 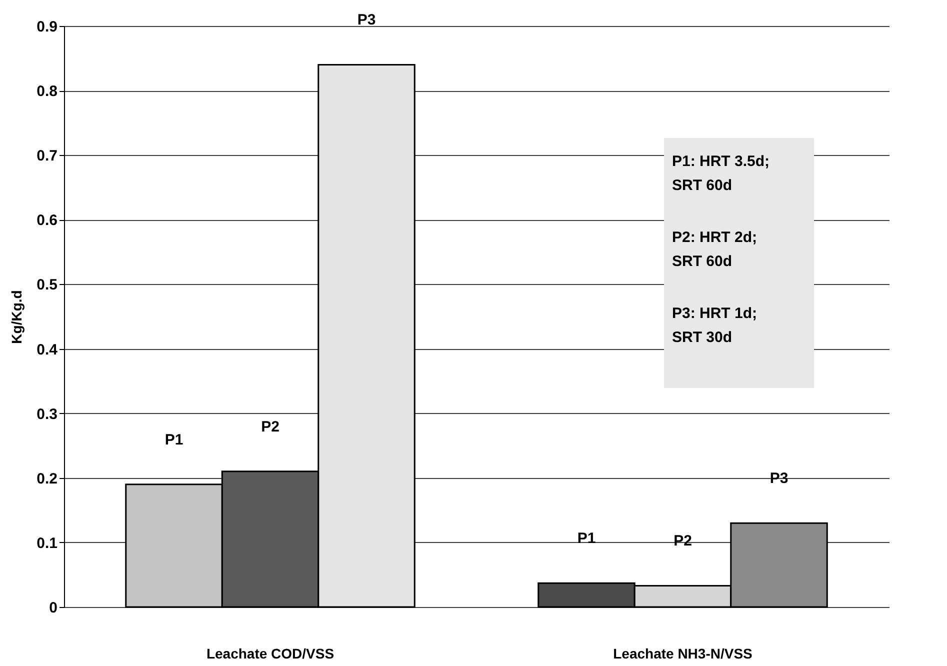 I want to click on annotation: P2: HRT 2d; SRT 60d, so click(x=715, y=249).